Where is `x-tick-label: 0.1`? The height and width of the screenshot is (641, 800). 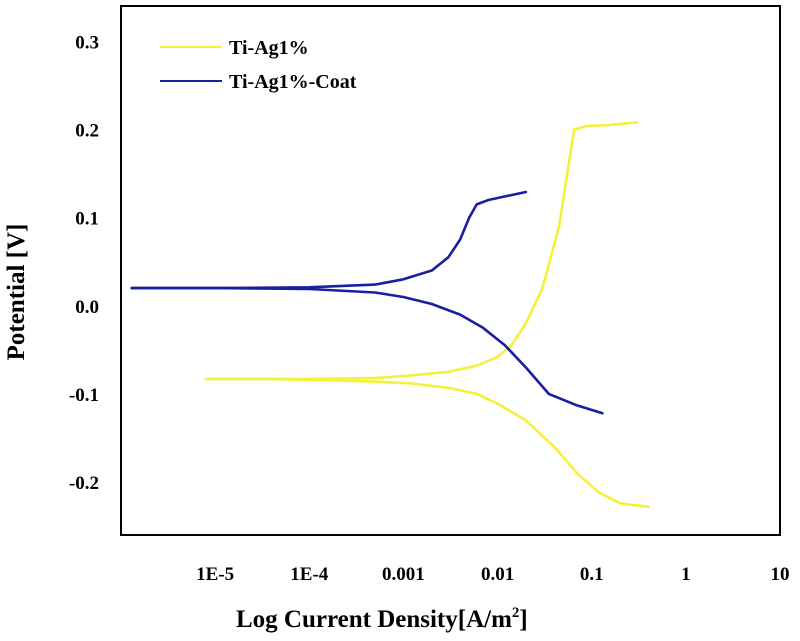
x-tick-label: 0.1 is located at coordinates (592, 574).